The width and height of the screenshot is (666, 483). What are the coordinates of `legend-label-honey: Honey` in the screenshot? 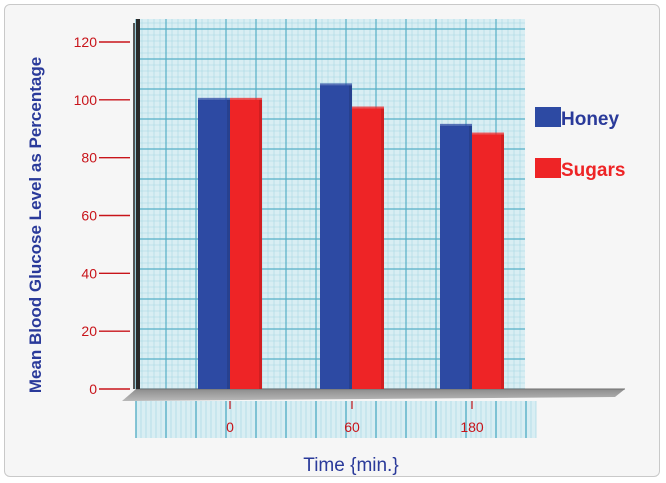 It's located at (590, 119).